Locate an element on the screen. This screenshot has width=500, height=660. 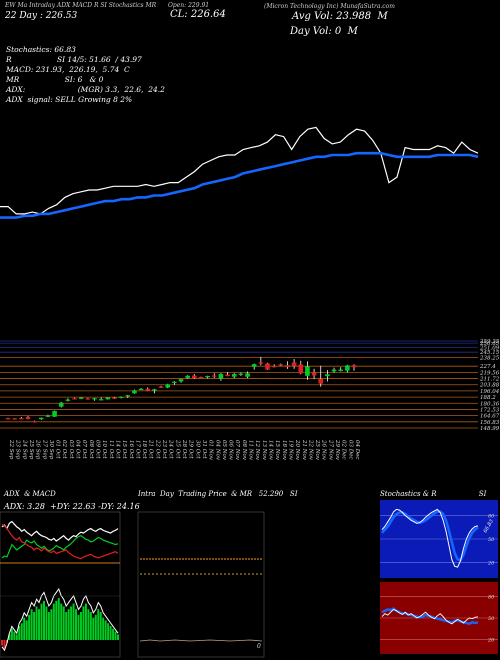
date-label: 01 Nov is located at coordinates (211, 450).